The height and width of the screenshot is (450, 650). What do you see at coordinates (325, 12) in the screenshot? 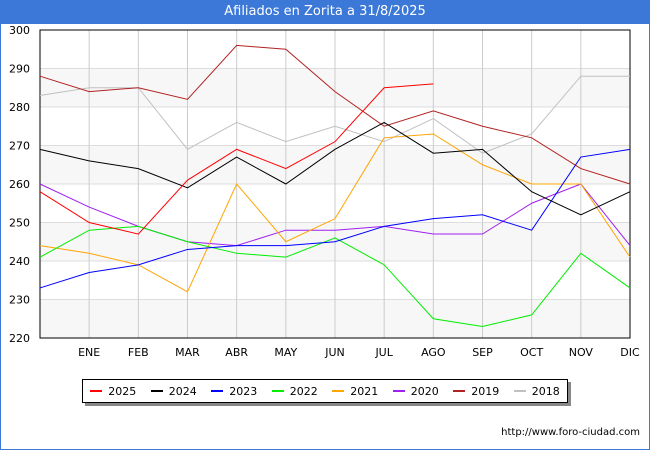
I see `chart-title: Afiliados en Zorita a 31/8/2025` at bounding box center [325, 12].